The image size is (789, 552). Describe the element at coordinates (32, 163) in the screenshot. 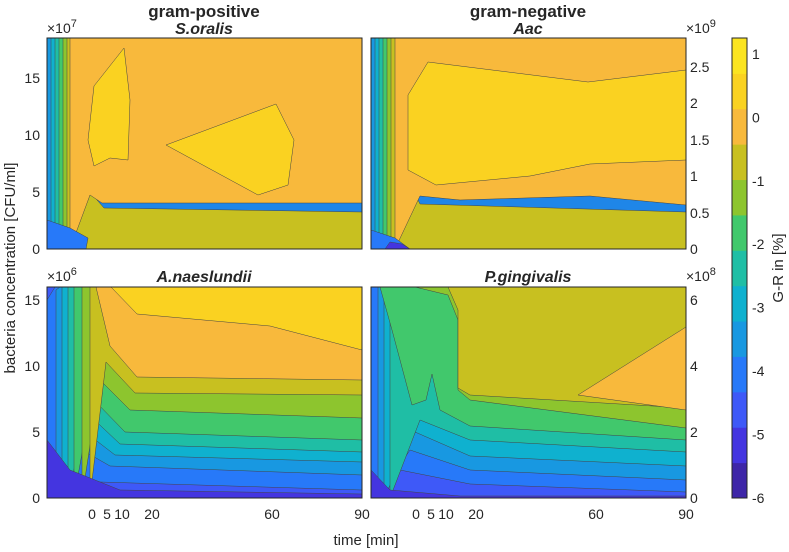

I see `y-ticks-s-oralis: 0 5 10 15` at that location.